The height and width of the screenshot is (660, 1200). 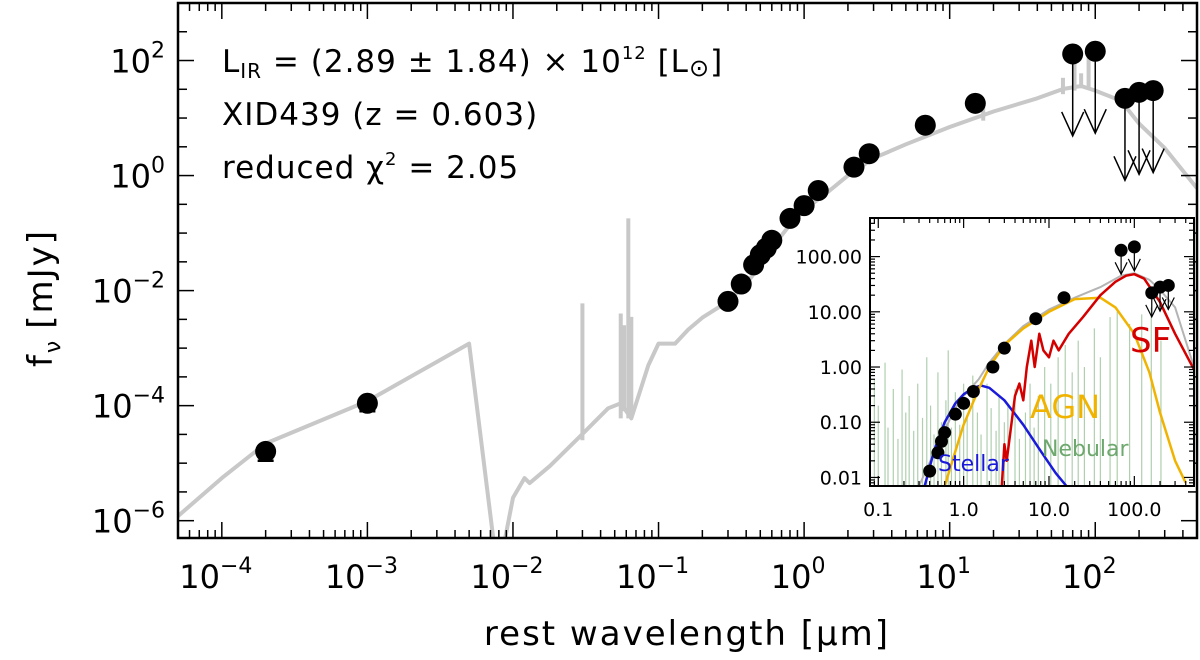 I want to click on main-x-tick-label: 10², so click(x=1089, y=575).